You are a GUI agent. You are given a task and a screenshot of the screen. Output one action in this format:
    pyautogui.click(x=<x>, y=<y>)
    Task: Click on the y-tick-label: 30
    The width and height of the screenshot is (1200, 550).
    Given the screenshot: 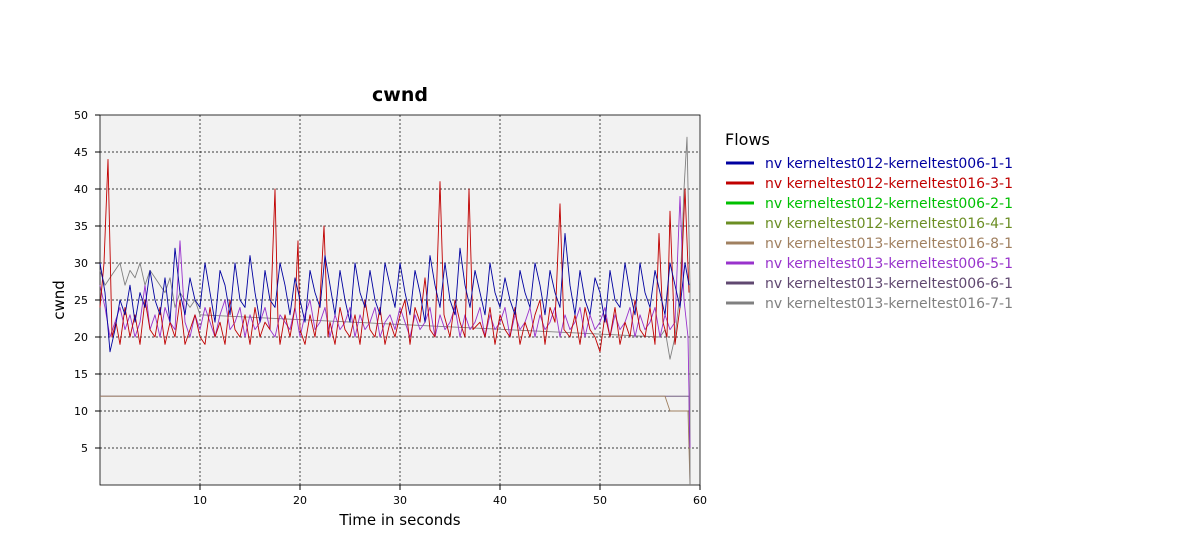 What is the action you would take?
    pyautogui.click(x=81, y=263)
    